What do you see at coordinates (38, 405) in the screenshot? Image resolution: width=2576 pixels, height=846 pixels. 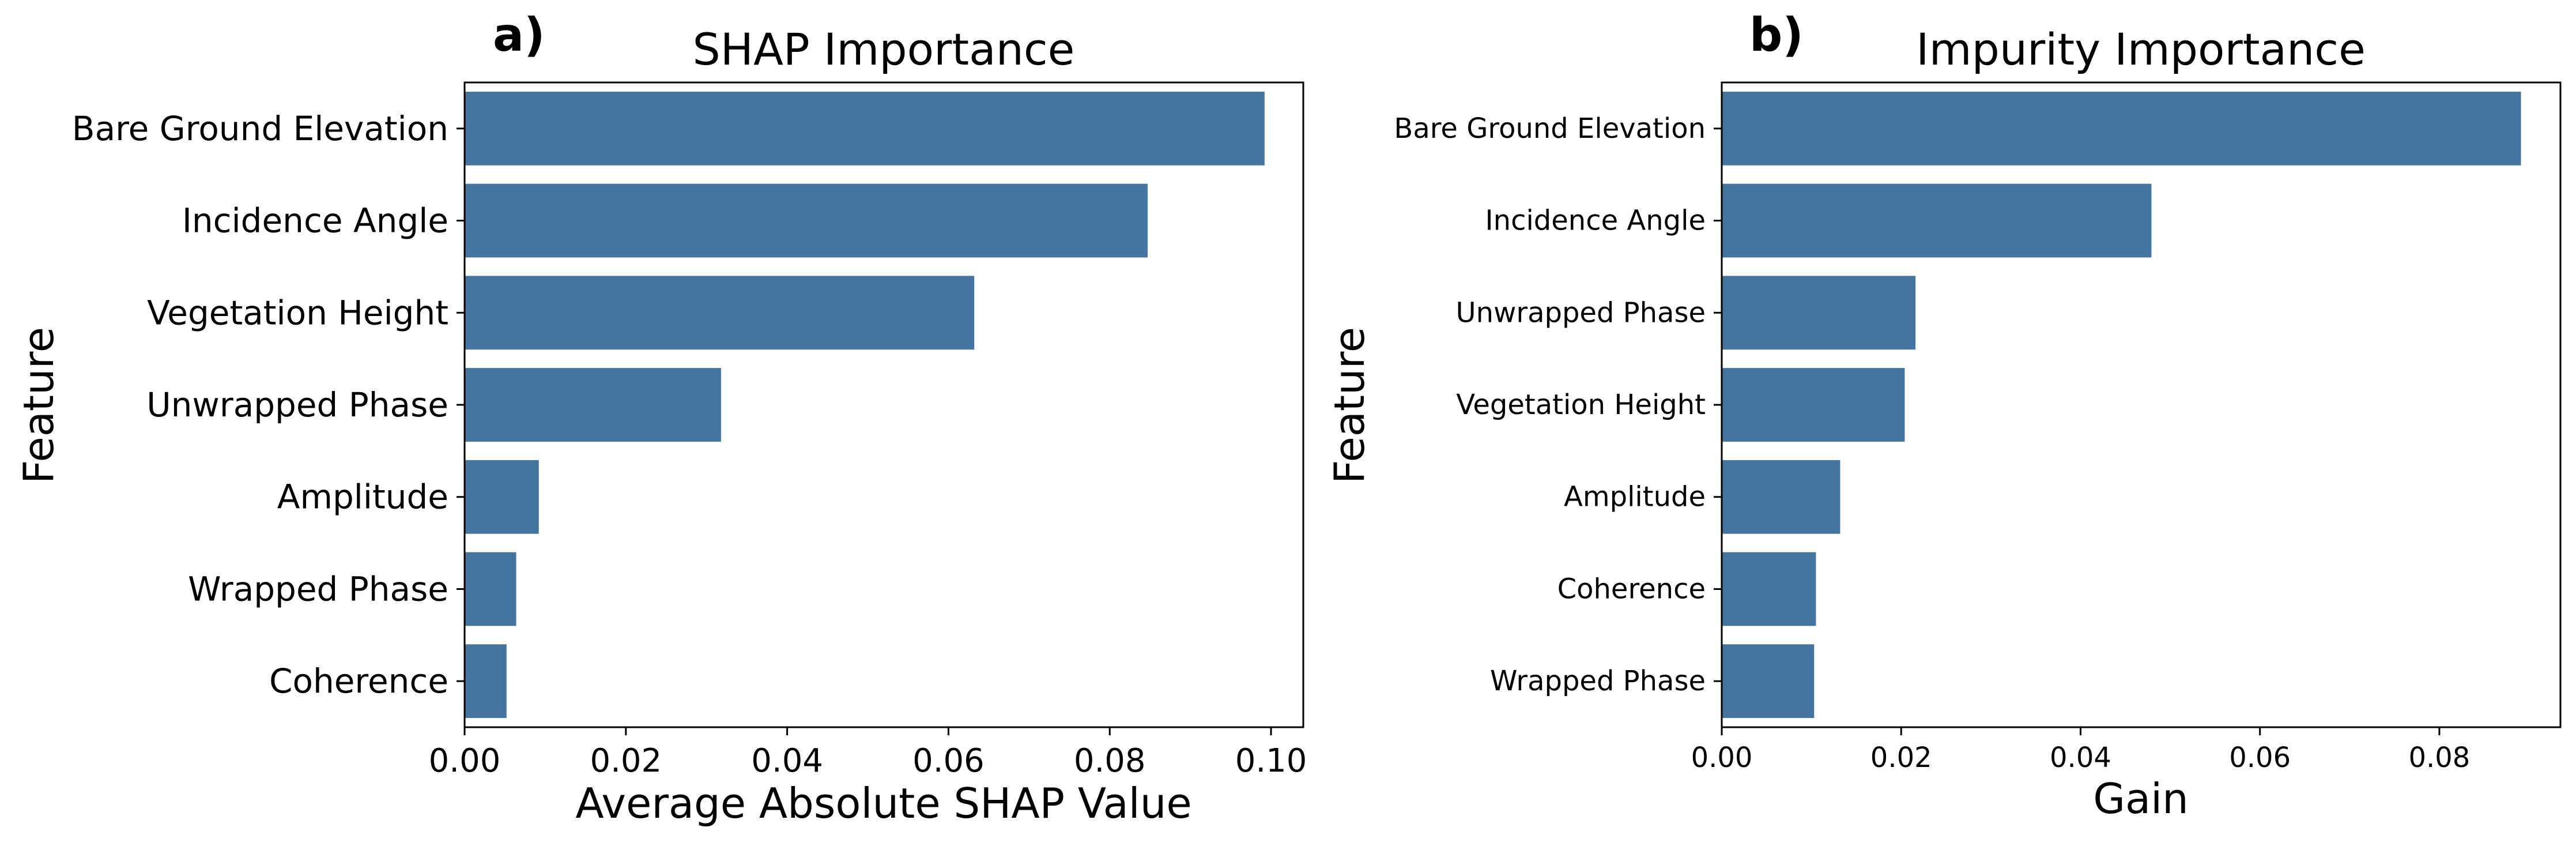 I see `y-axis-label-shap: Feature` at bounding box center [38, 405].